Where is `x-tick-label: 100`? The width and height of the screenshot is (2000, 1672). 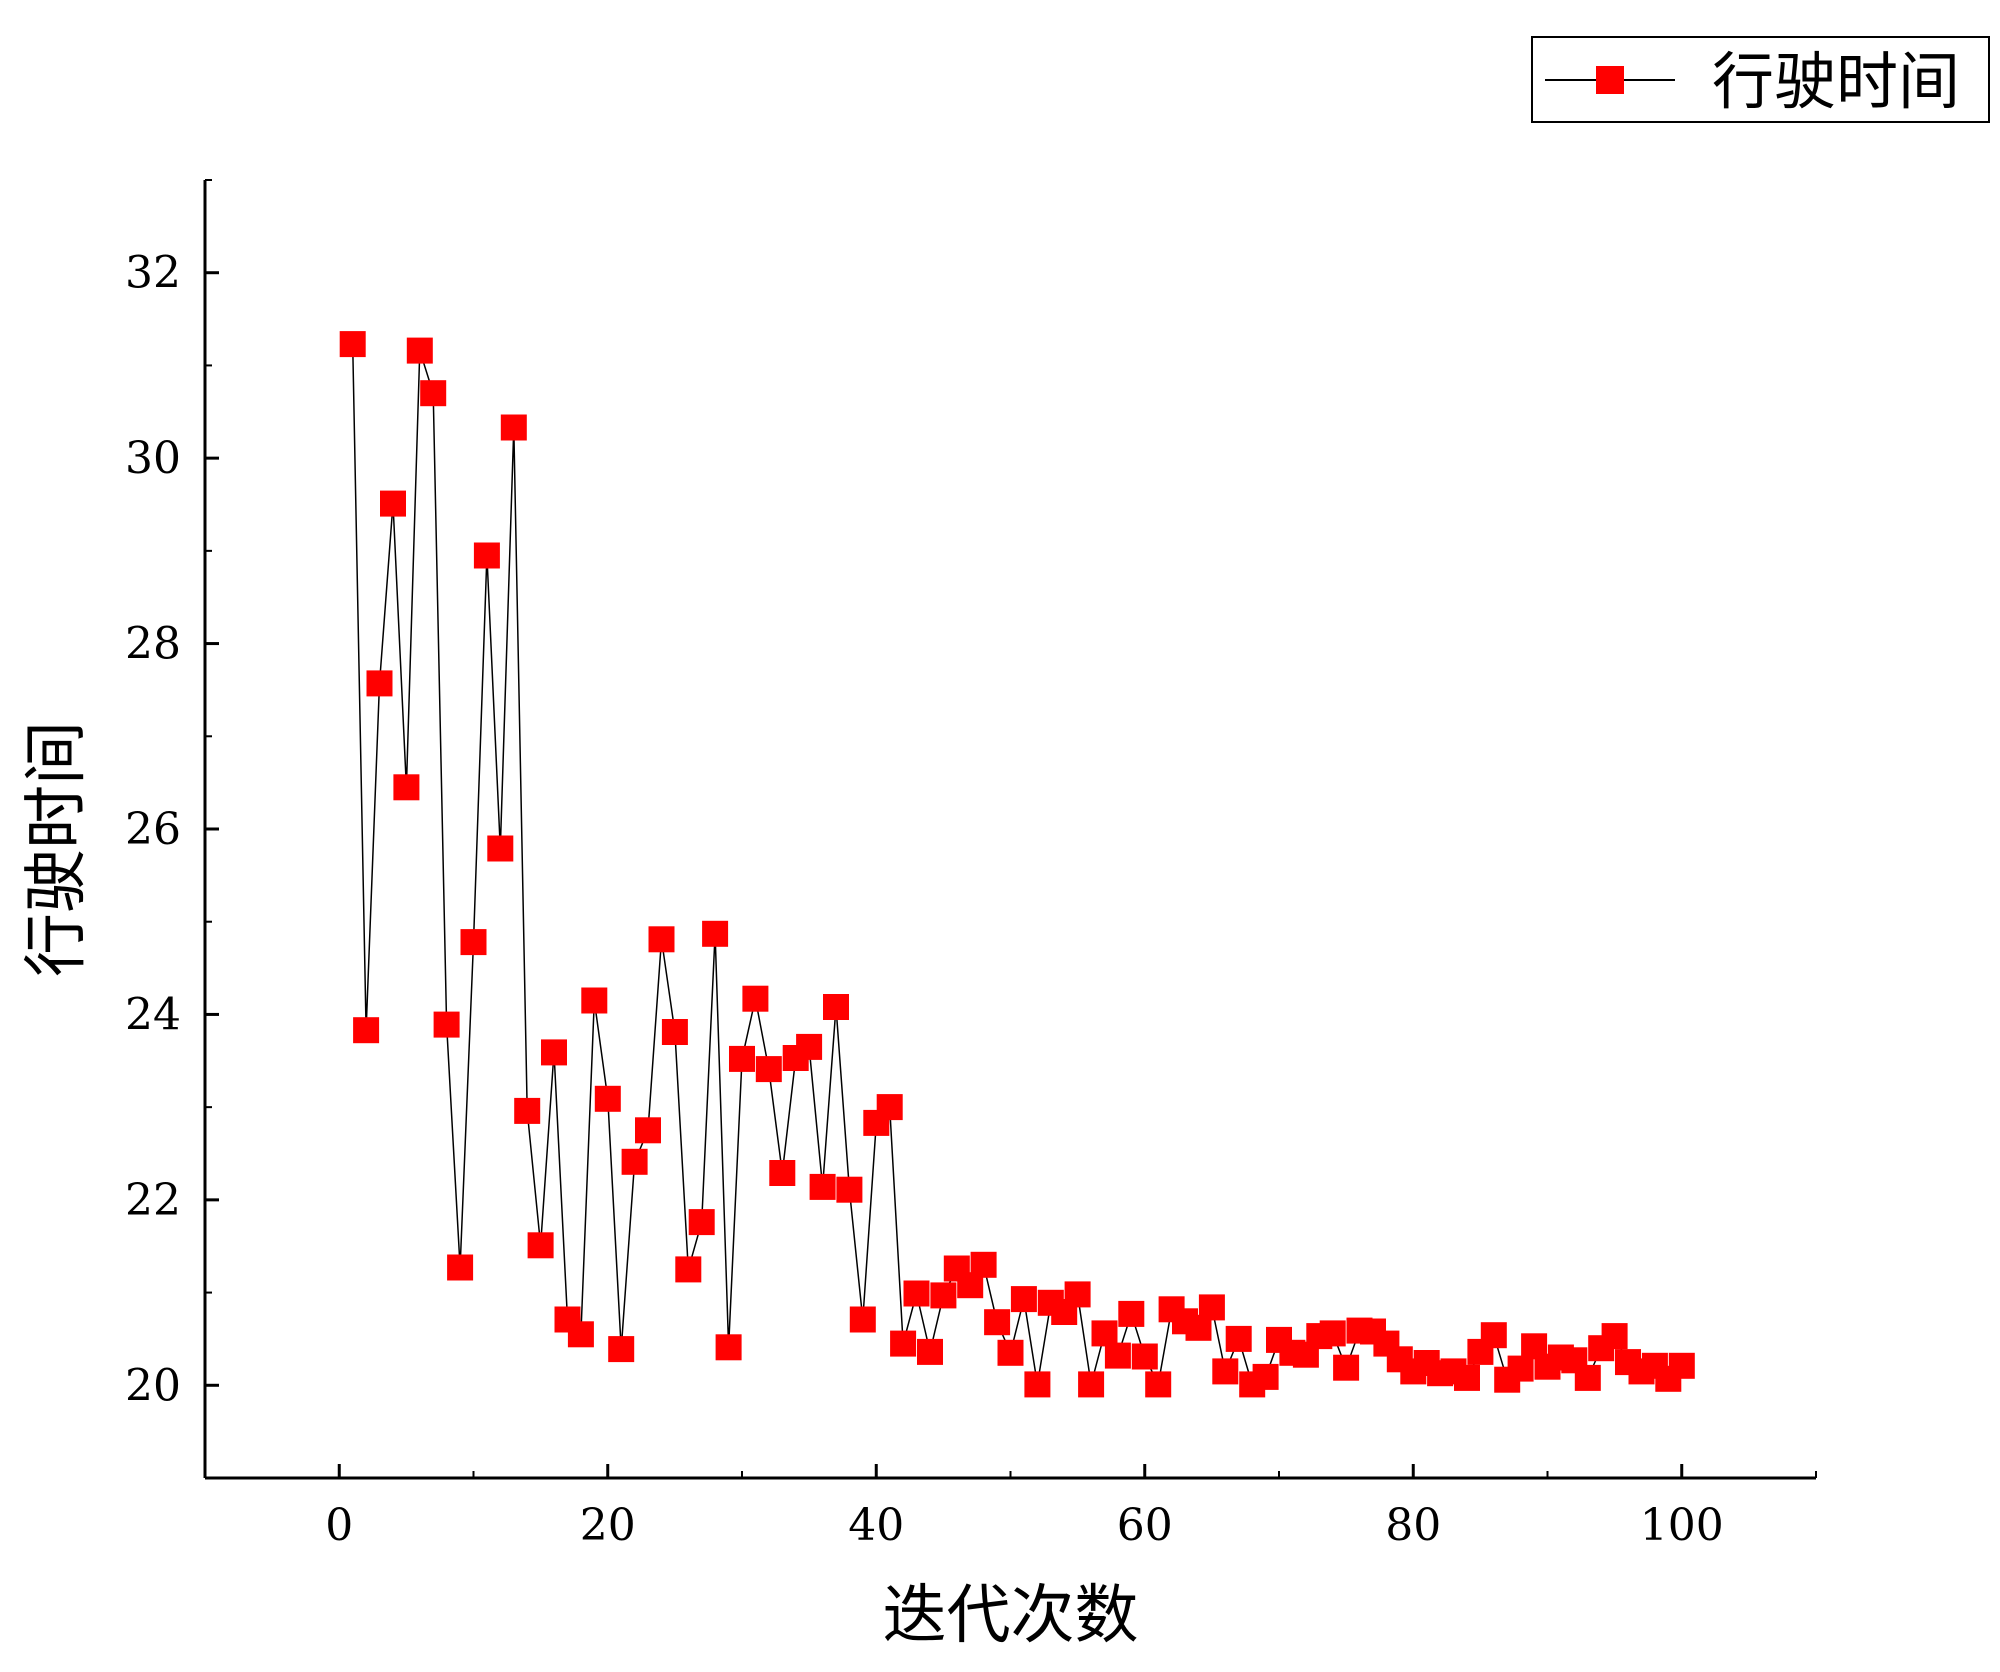 x-tick-label: 100 is located at coordinates (1682, 1525).